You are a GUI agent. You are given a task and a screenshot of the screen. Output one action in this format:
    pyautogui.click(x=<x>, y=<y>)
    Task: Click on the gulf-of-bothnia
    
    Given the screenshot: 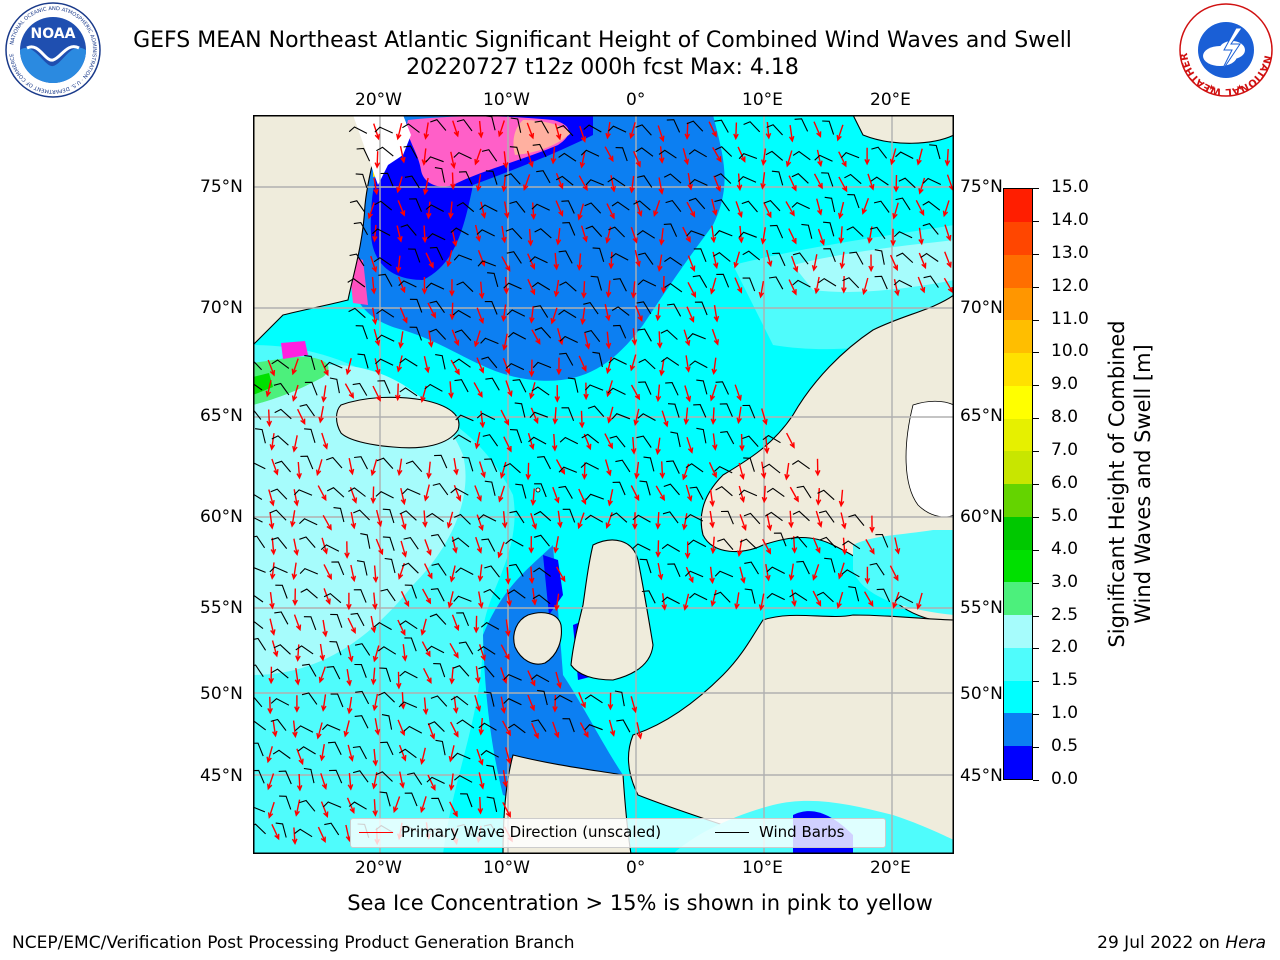 What is the action you would take?
    pyautogui.click(x=929, y=459)
    